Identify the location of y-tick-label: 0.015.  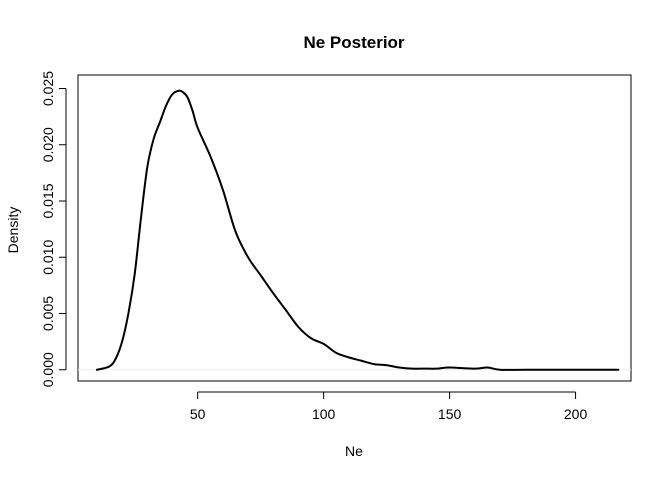
(48, 200).